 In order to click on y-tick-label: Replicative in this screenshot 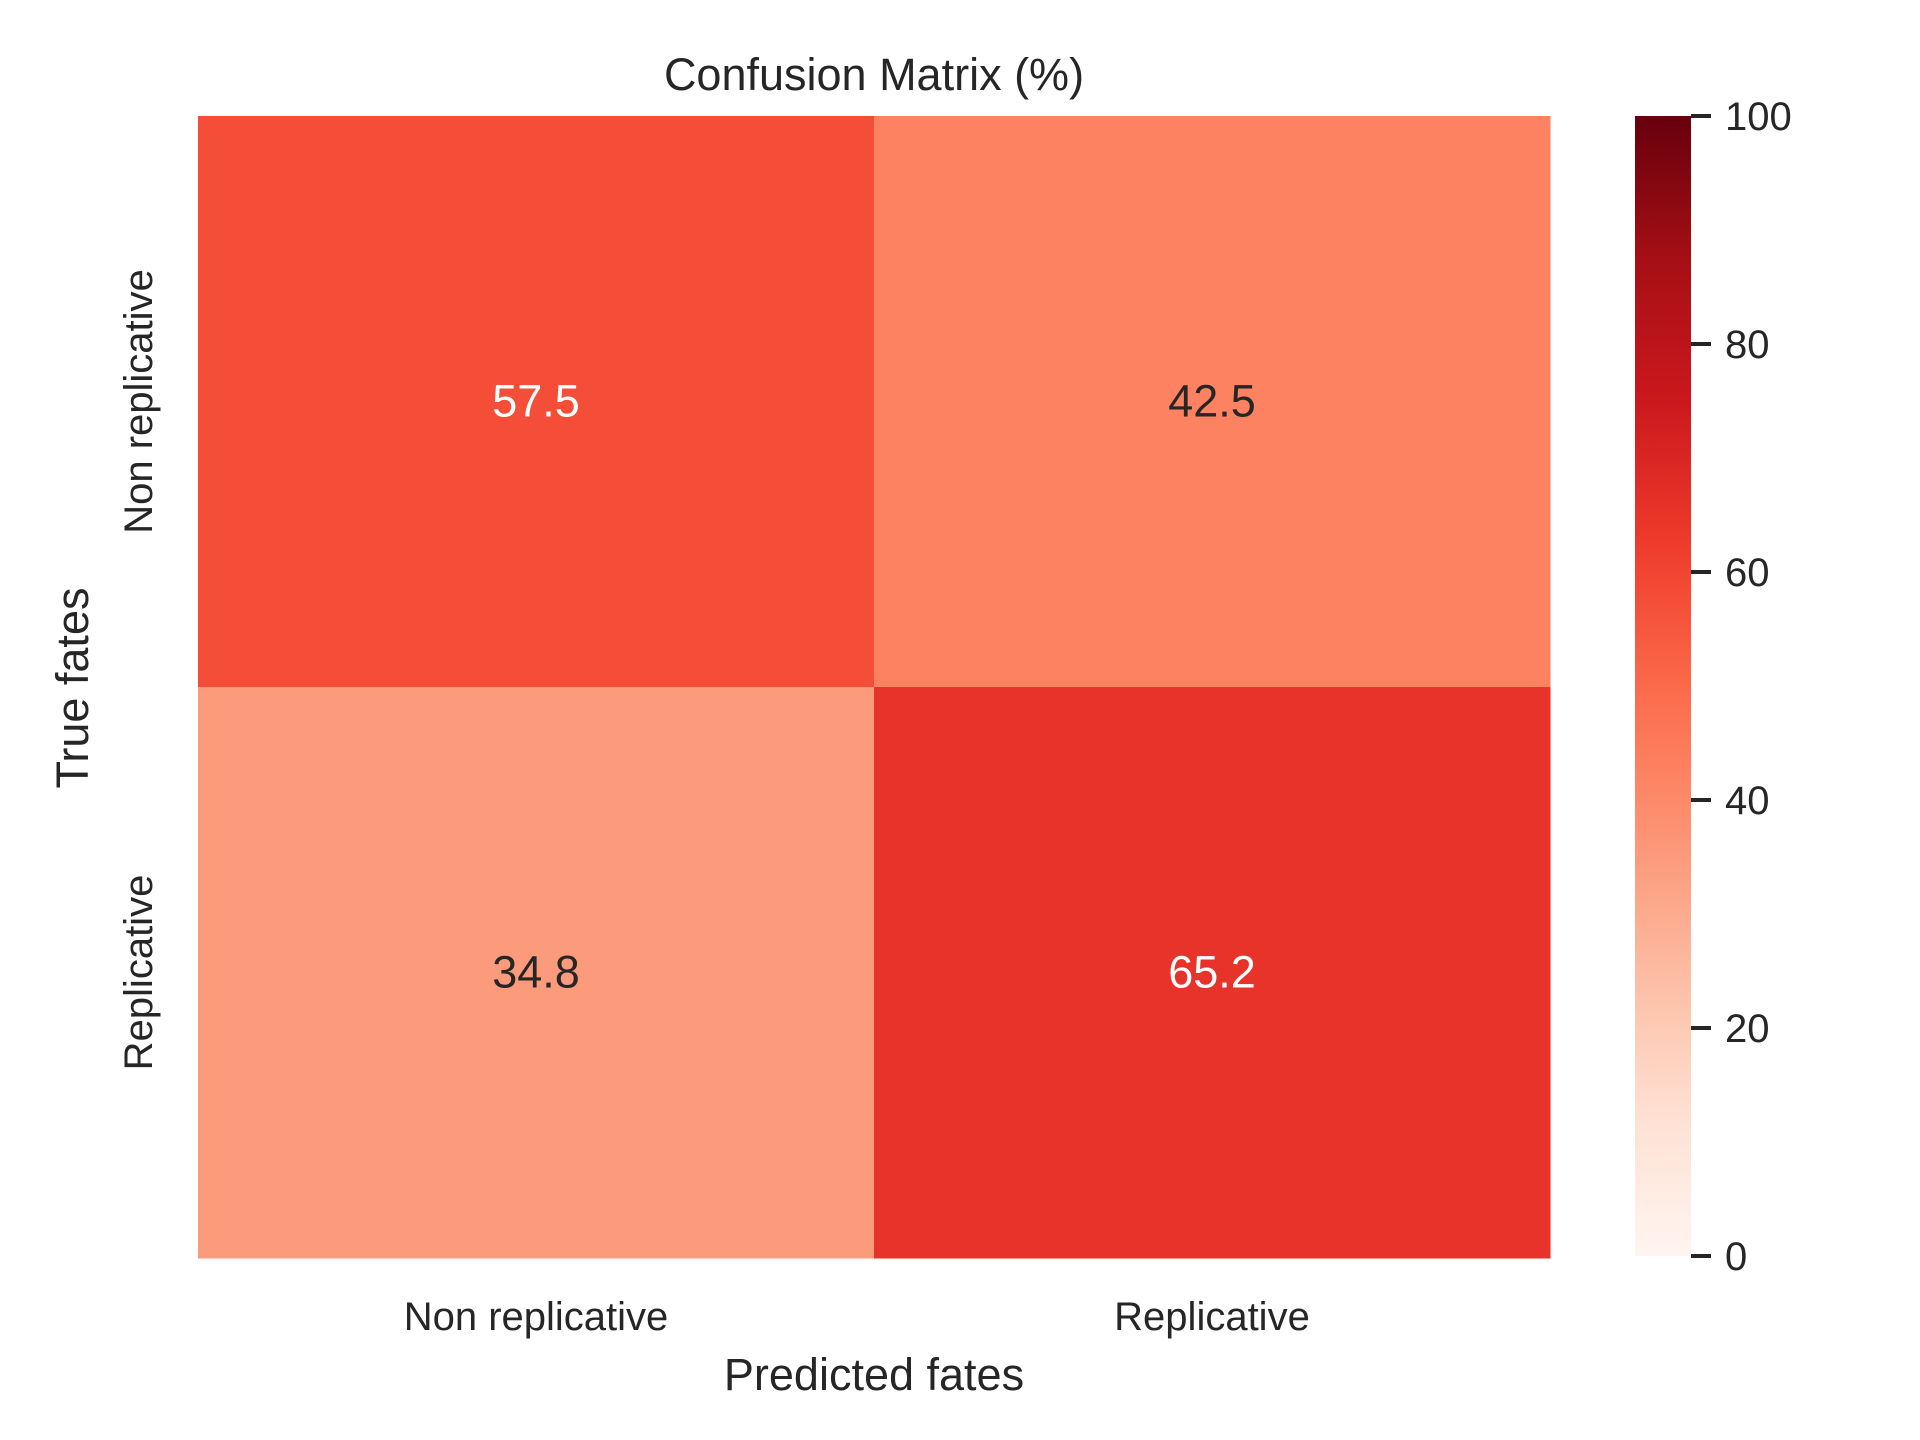, I will do `click(139, 973)`.